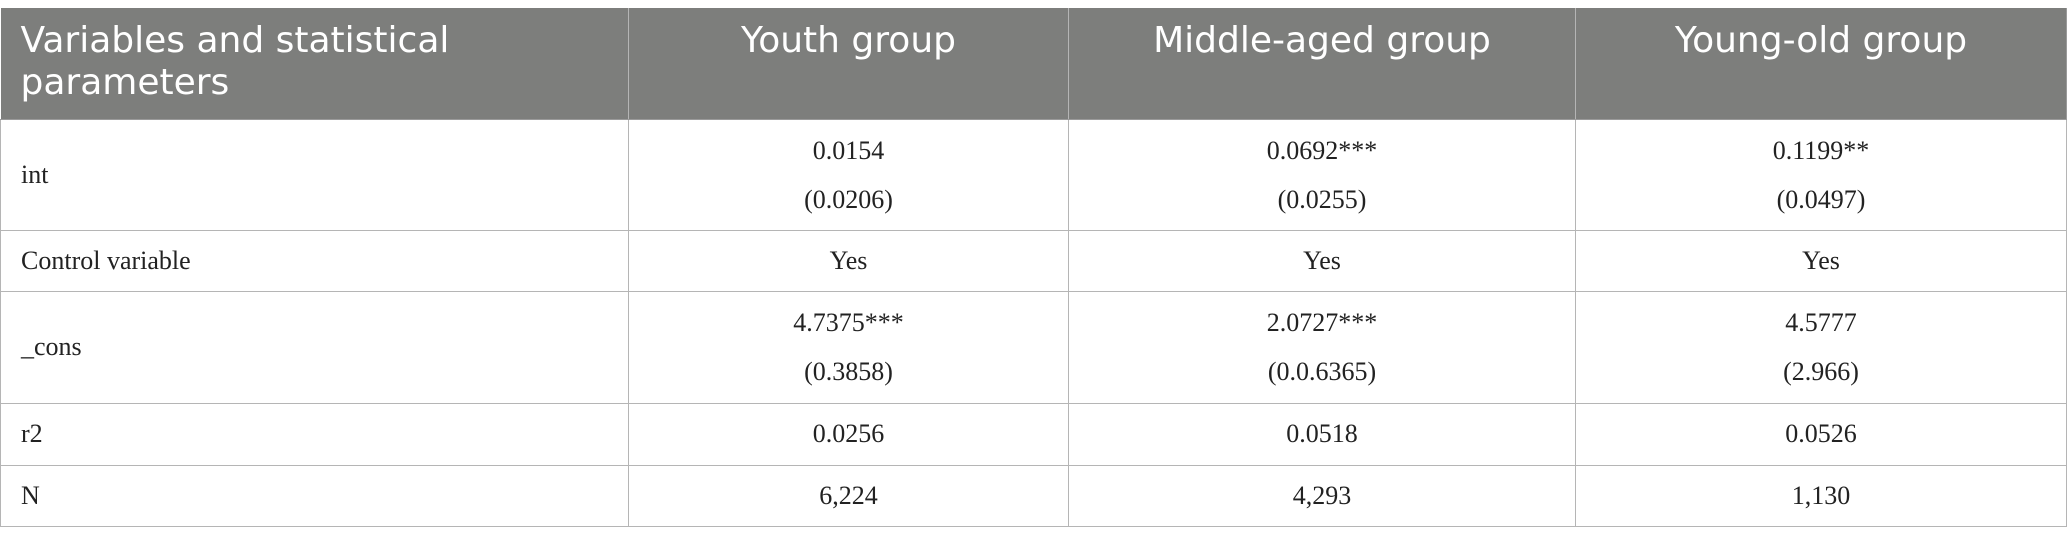  What do you see at coordinates (1322, 495) in the screenshot?
I see `table-cell: 4,293` at bounding box center [1322, 495].